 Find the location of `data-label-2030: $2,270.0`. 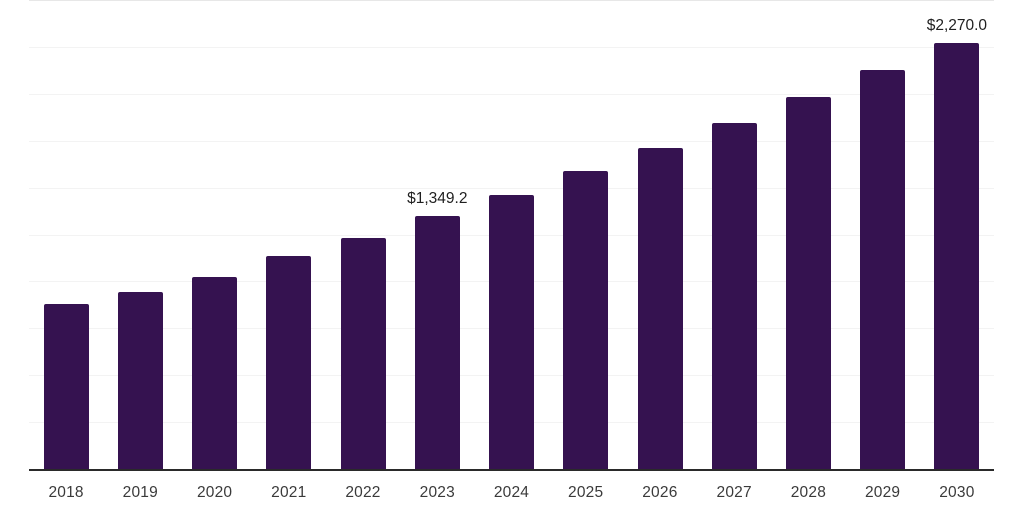

data-label-2030: $2,270.0 is located at coordinates (957, 26).